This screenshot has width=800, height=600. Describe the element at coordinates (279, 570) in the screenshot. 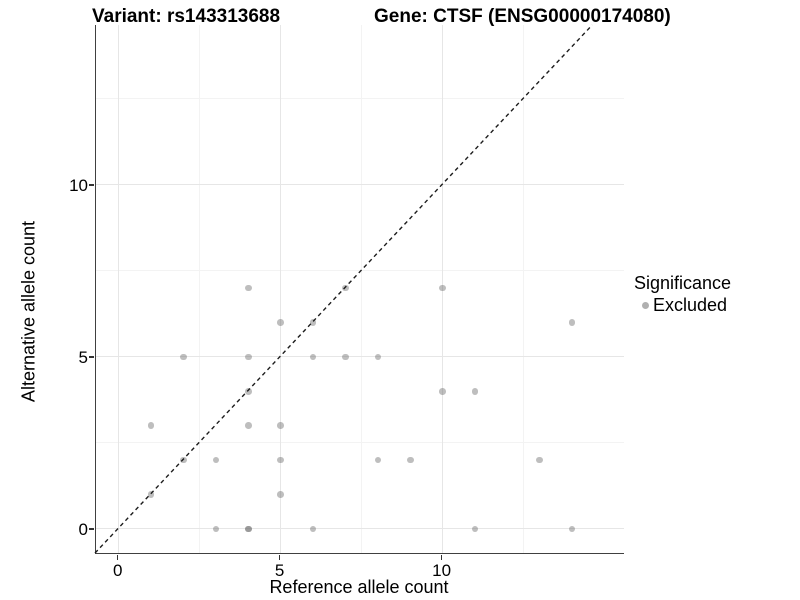

I see `x-tick-label: 5` at that location.